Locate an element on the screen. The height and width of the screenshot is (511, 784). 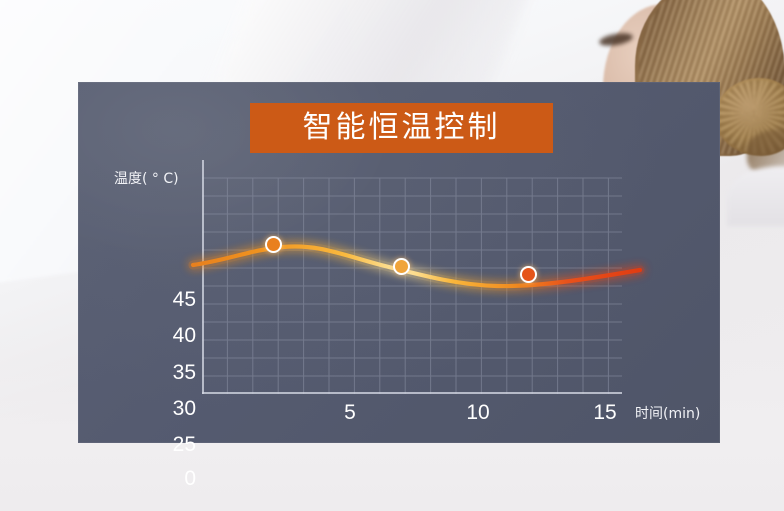
person-shoulder is located at coordinates (755, 196).